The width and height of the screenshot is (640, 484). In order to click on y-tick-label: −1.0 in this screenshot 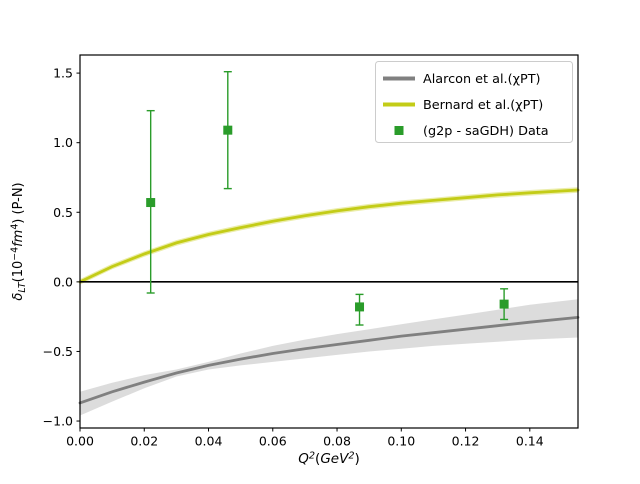, I will do `click(58, 421)`.